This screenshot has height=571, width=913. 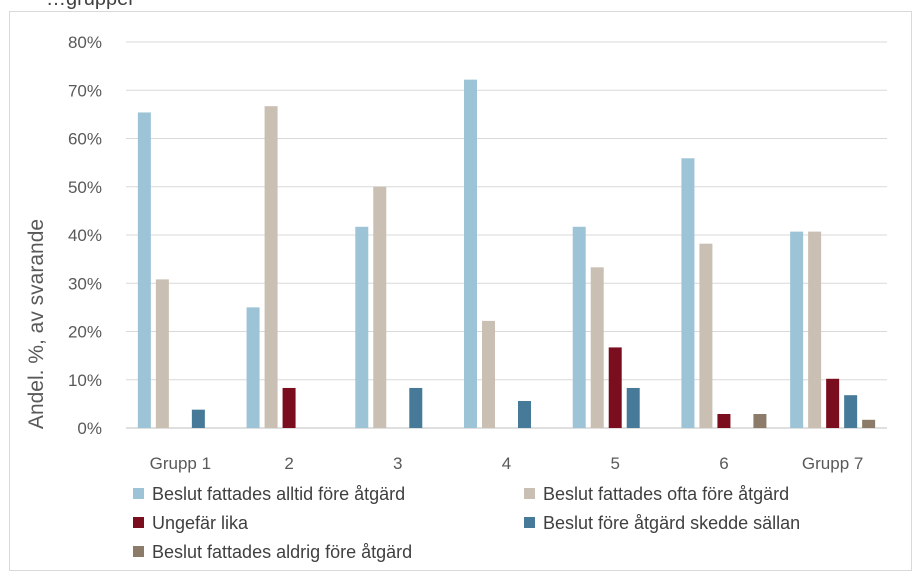 I want to click on x-tick-label: 3, so click(x=397, y=463).